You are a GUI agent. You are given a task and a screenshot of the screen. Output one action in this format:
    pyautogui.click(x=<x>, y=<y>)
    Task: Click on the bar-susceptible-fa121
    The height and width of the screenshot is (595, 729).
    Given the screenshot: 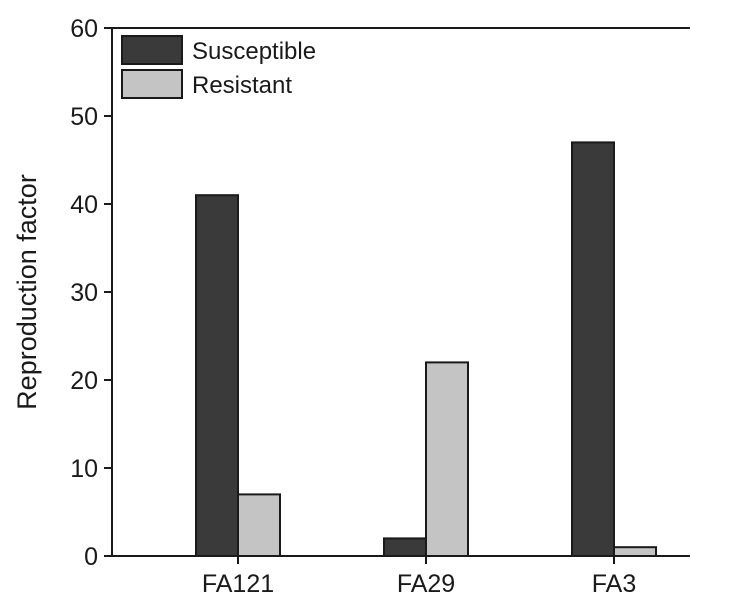 What is the action you would take?
    pyautogui.click(x=217, y=375)
    